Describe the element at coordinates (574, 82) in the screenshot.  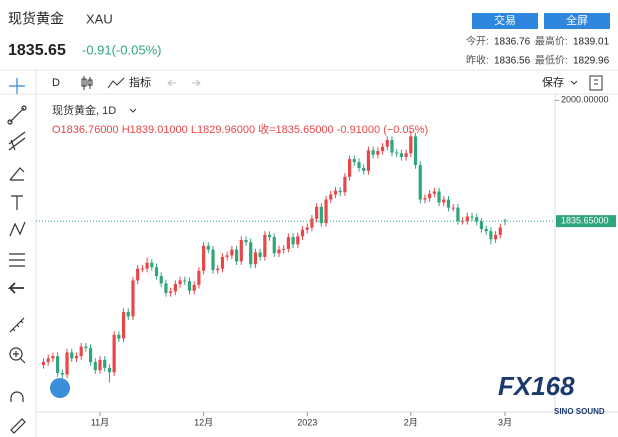
I see `save-menu-icon` at that location.